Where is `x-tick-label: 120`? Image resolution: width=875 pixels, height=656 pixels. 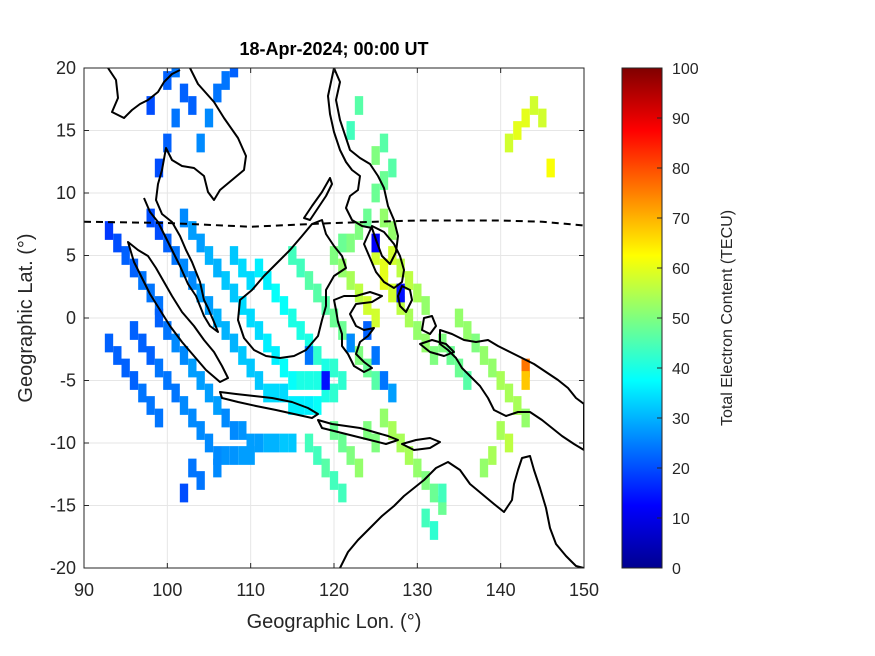
x-tick-label: 120 is located at coordinates (334, 590).